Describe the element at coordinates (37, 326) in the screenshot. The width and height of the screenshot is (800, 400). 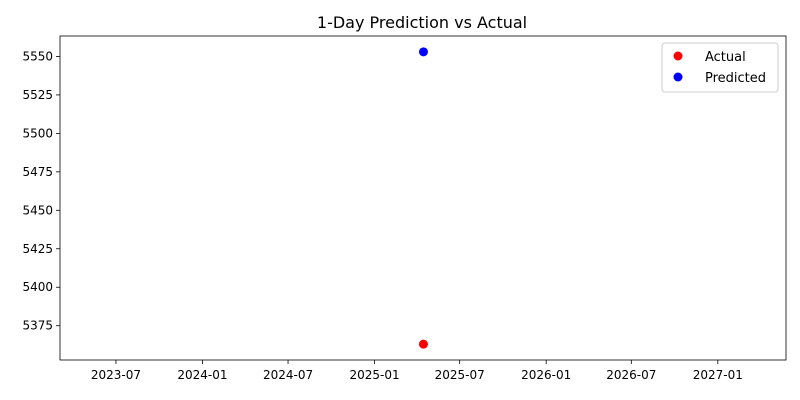
I see `y-tick-label: 5375` at that location.